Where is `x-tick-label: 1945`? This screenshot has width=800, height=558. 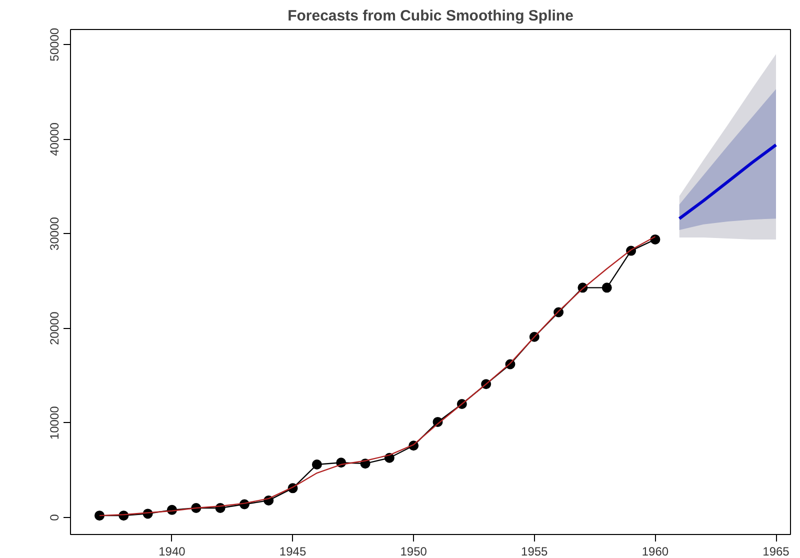
x-tick-label: 1945 is located at coordinates (292, 551).